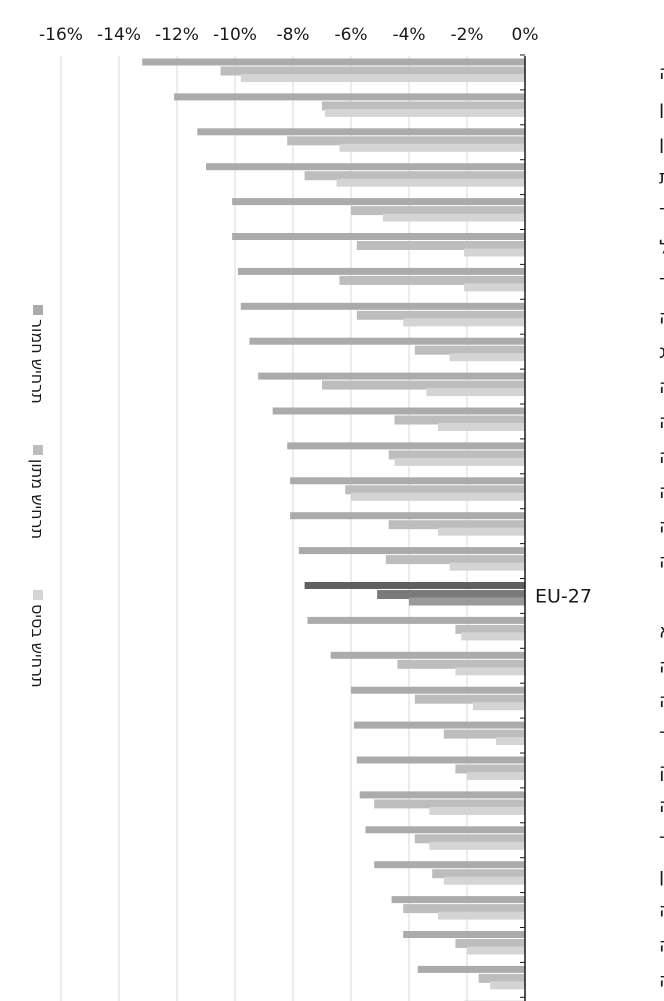 This screenshot has height=1001, width=664. Describe the element at coordinates (661, 911) in the screenshot. I see `category-label: גרמניה` at that location.